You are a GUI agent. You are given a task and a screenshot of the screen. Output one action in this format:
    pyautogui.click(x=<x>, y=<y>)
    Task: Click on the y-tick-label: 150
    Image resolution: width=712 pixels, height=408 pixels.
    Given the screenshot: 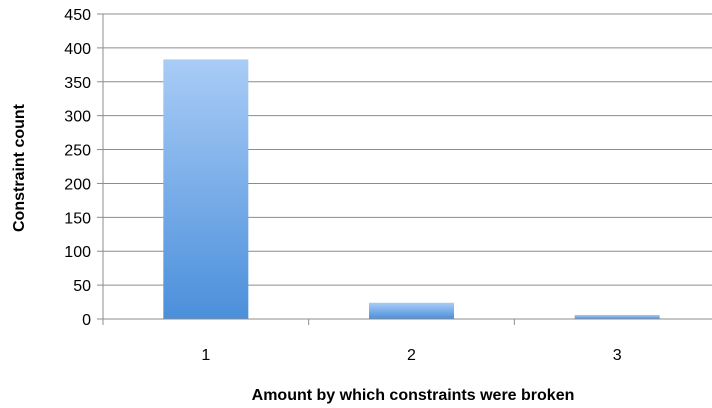 What is the action you would take?
    pyautogui.click(x=77, y=218)
    